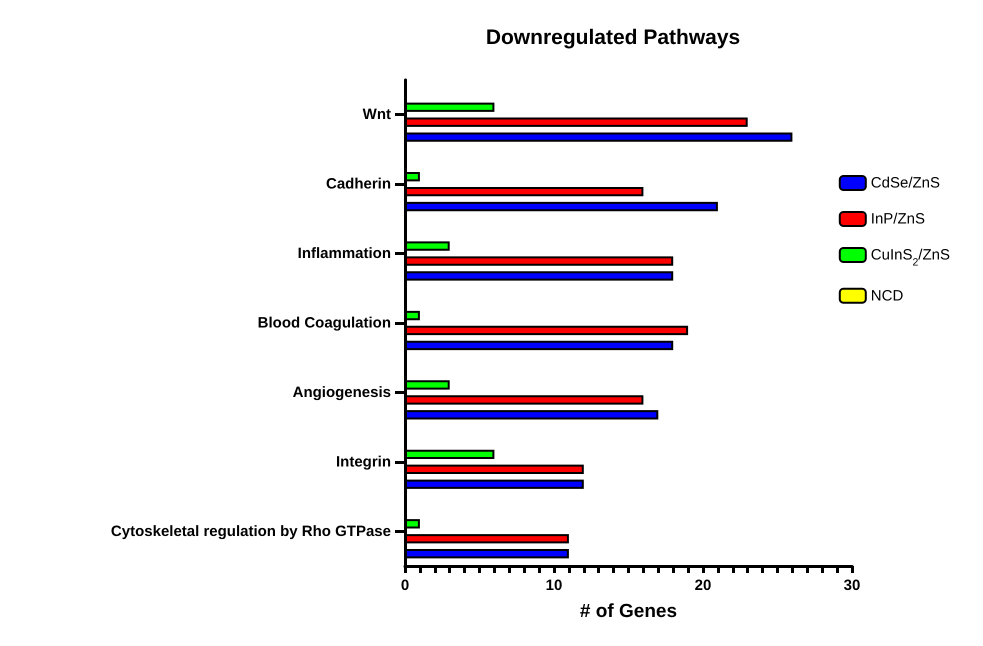  I want to click on legend-label: InP/ZnS, so click(897, 219).